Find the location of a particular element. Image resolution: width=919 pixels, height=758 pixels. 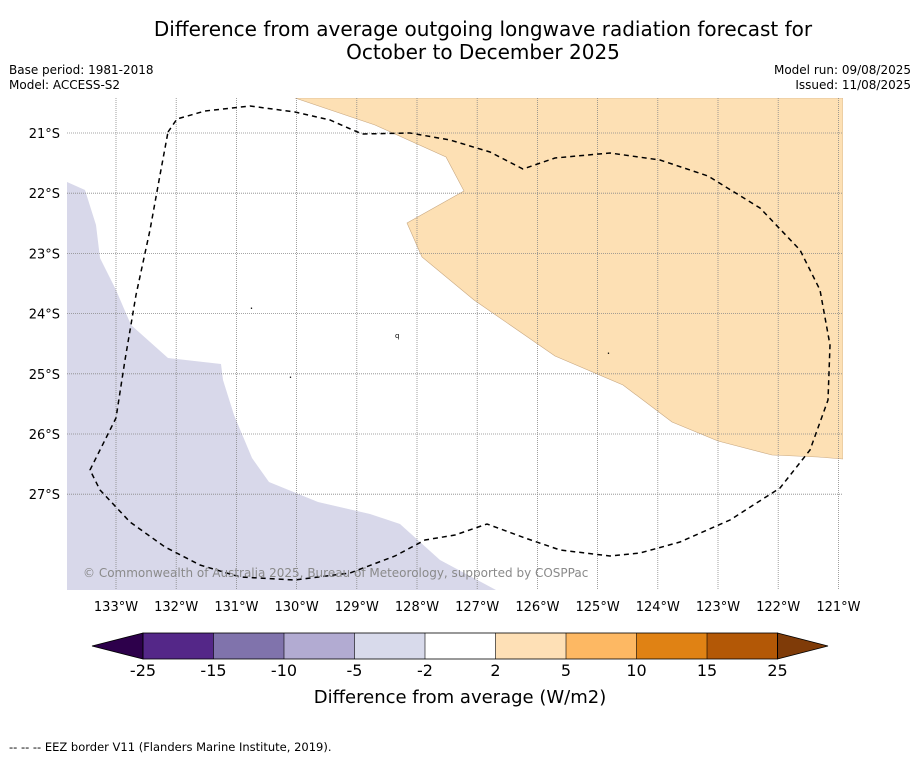

colorbar: -25 -15 -10 -5 -2 2 5 10 15 25 is located at coordinates (460, 656).